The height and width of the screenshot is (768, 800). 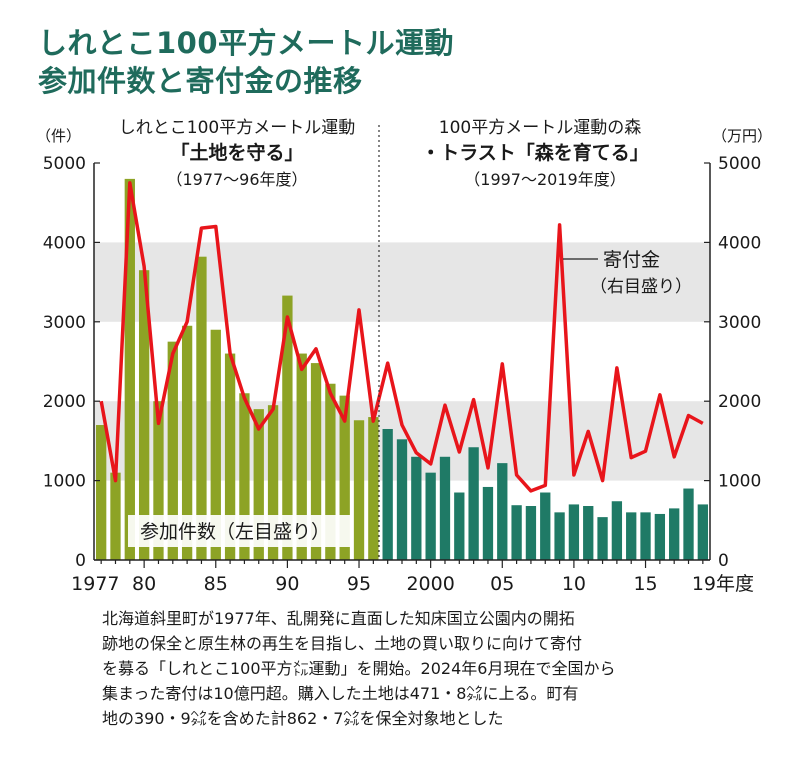 I want to click on x-tick-label: 95, so click(x=359, y=584).